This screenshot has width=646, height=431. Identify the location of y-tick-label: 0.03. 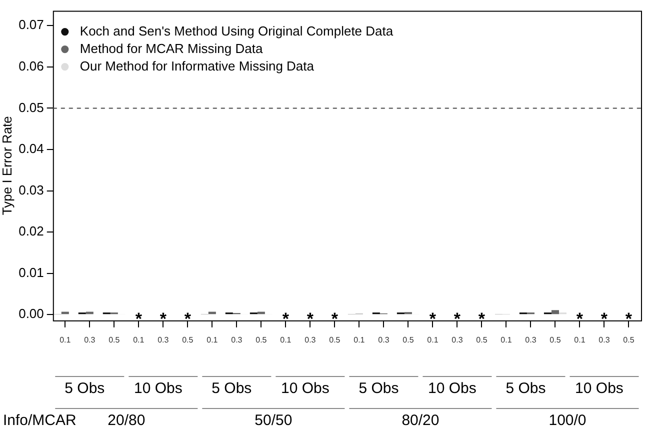
(31, 190).